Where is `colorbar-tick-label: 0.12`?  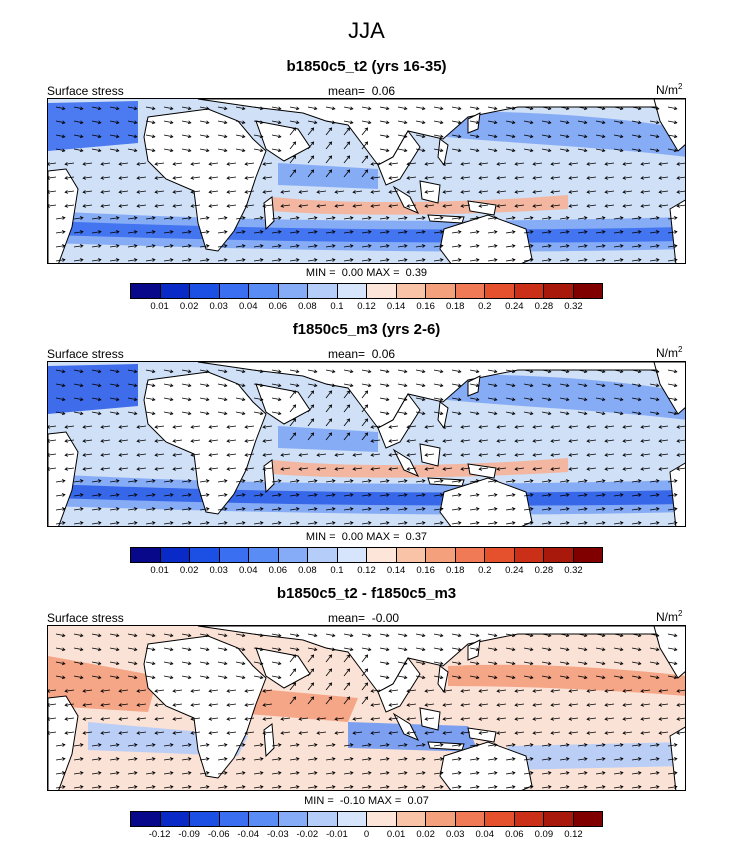
colorbar-tick-label: 0.12 is located at coordinates (573, 834).